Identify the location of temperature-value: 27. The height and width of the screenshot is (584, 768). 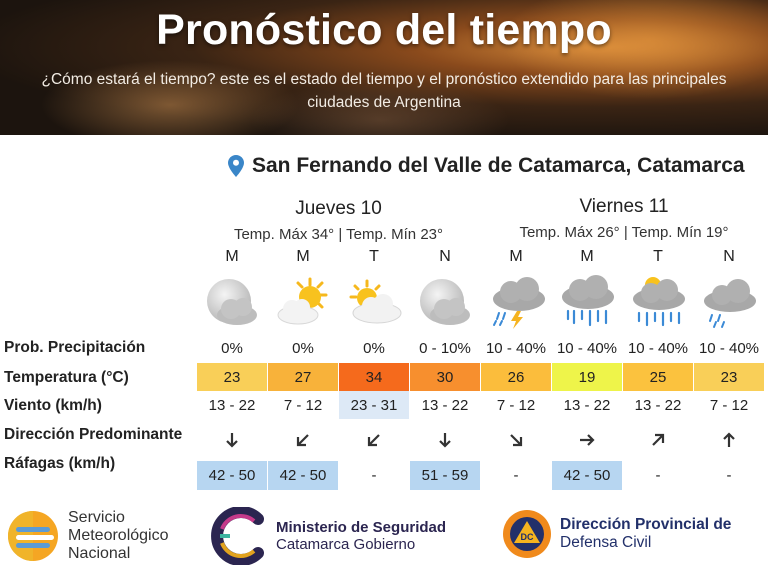
(303, 377).